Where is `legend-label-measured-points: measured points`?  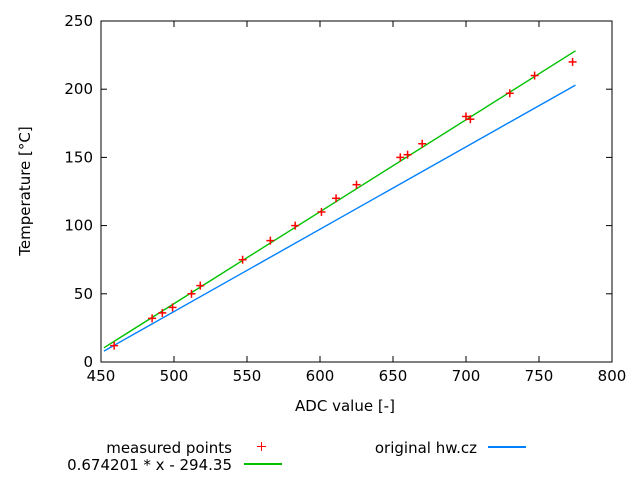
legend-label-measured-points: measured points is located at coordinates (169, 448).